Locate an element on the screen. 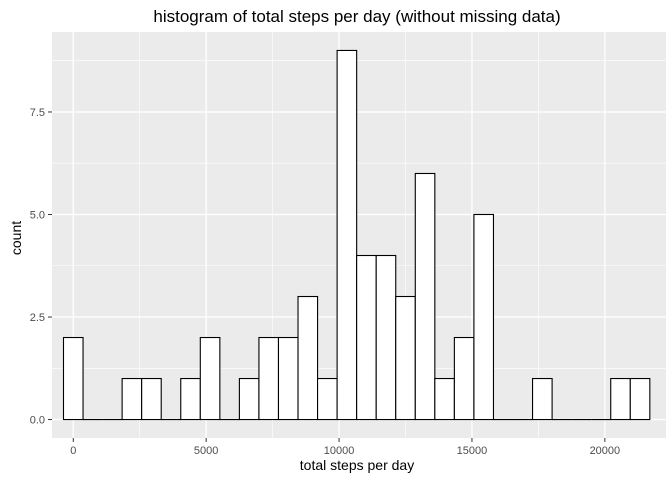 The width and height of the screenshot is (672, 480). x-tick-label: 0 is located at coordinates (73, 451).